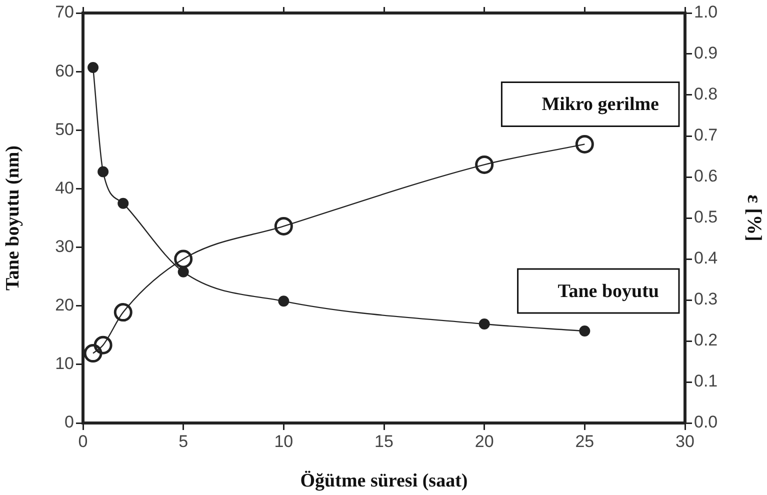  I want to click on y2-tick-label: 0.7, so click(706, 135).